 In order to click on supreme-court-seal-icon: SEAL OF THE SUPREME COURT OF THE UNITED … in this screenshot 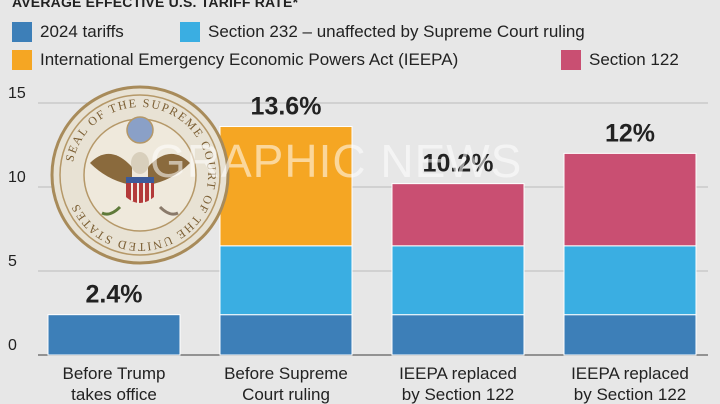, I will do `click(140, 175)`.